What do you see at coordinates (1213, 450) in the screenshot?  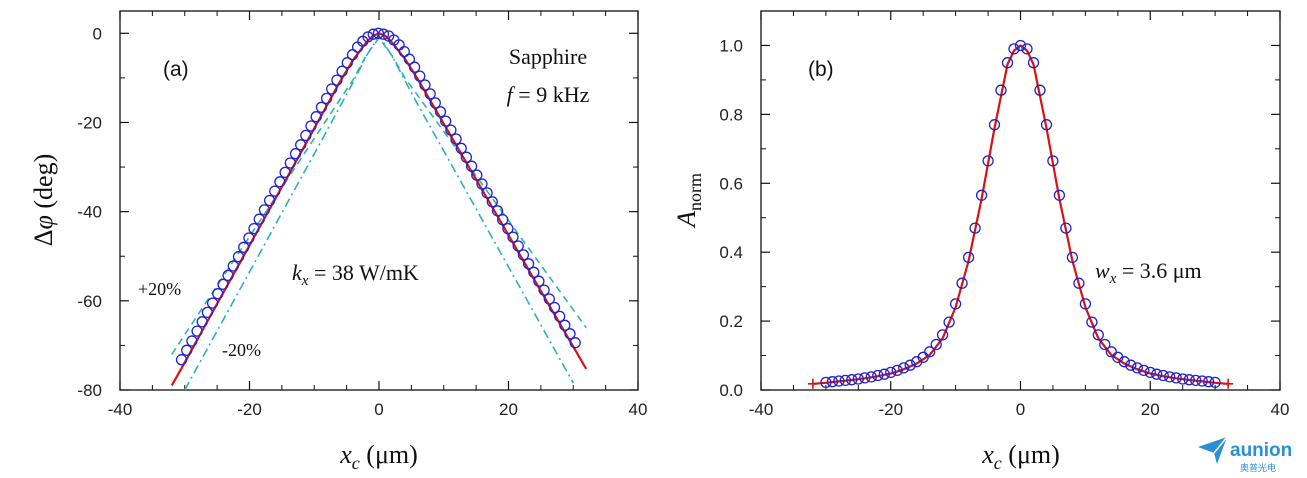 I see `paper-plane-icon` at bounding box center [1213, 450].